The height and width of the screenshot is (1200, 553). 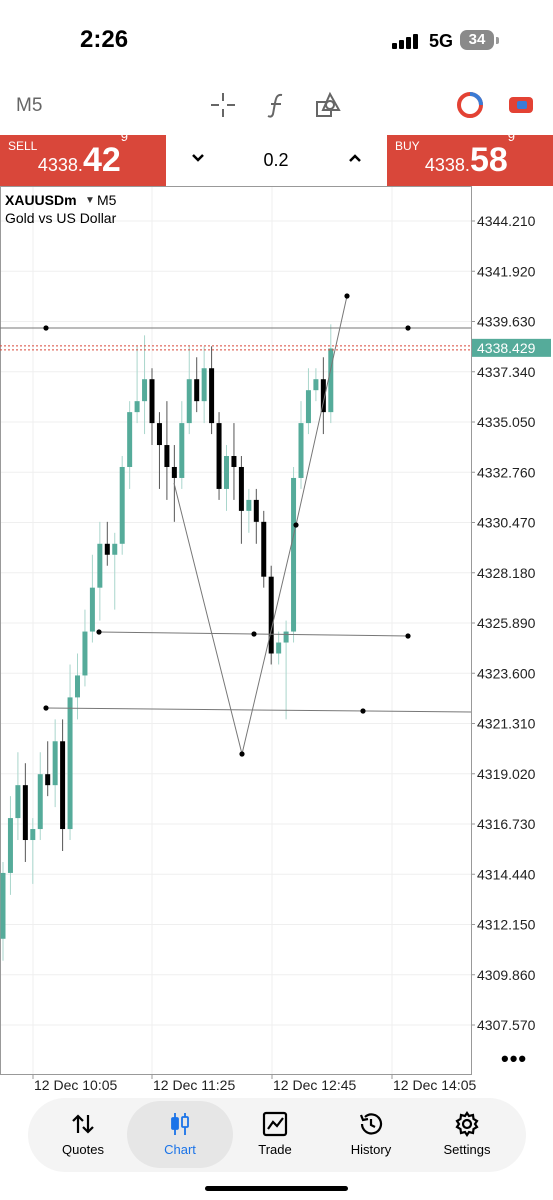 What do you see at coordinates (497, 40) in the screenshot?
I see `battery-tip` at bounding box center [497, 40].